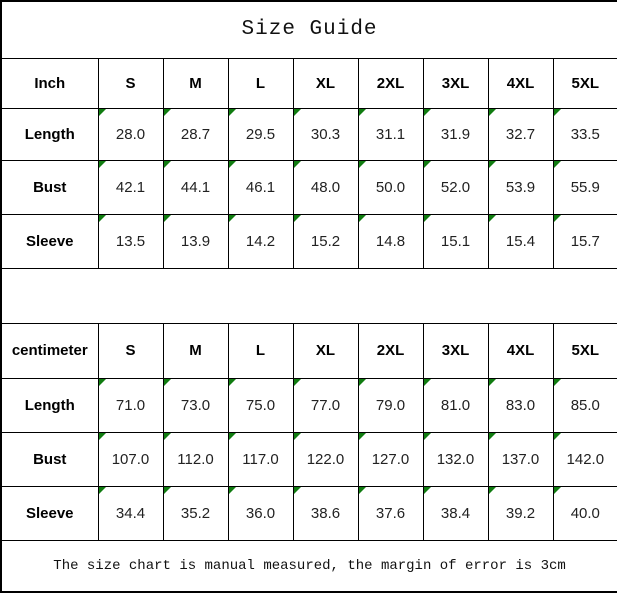 Image resolution: width=617 pixels, height=596 pixels. I want to click on measurement-cell: 31.9, so click(455, 134).